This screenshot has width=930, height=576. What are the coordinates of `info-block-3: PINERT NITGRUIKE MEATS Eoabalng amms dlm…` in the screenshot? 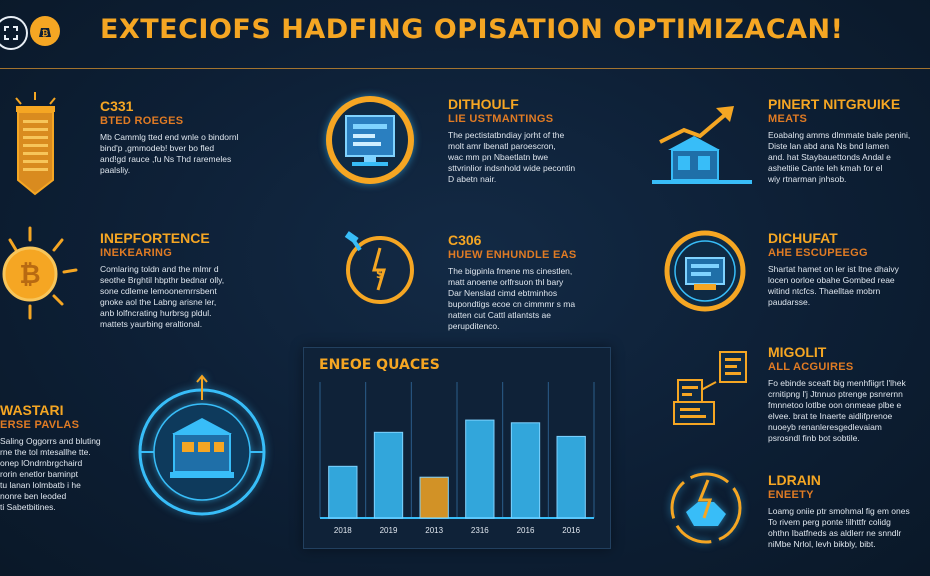 It's located at (849, 140).